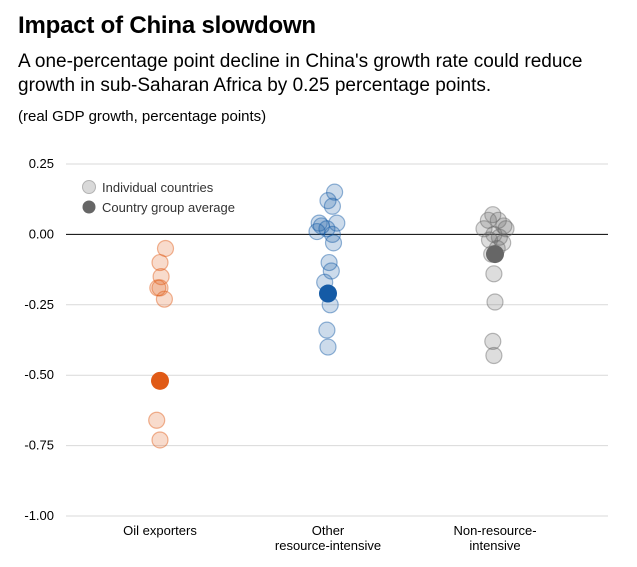 The image size is (637, 567). What do you see at coordinates (158, 187) in the screenshot?
I see `legend-individual-label: Individual countries` at bounding box center [158, 187].